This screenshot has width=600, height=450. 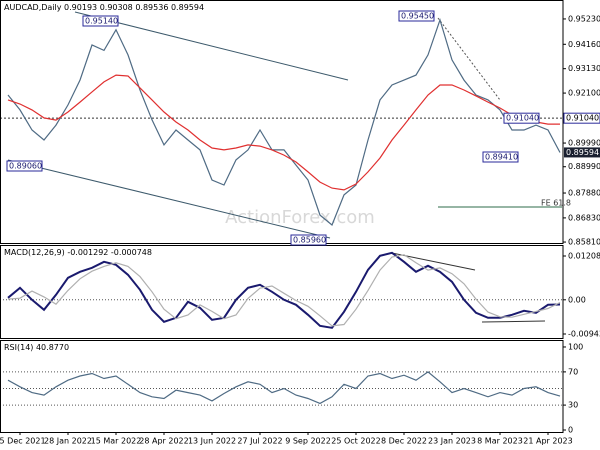 I want to click on macd-value: -0.001292, so click(x=87, y=252).